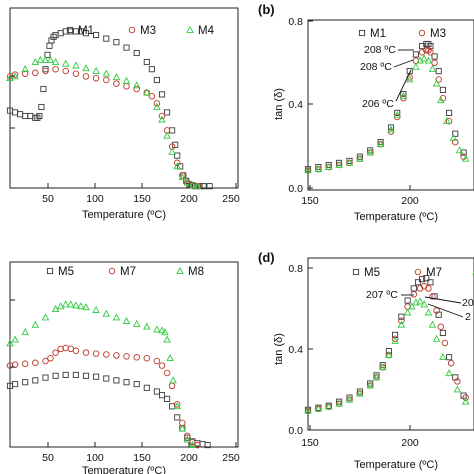 This screenshot has width=474, height=474. I want to click on panel-b-xtick-label: 150, so click(310, 201).